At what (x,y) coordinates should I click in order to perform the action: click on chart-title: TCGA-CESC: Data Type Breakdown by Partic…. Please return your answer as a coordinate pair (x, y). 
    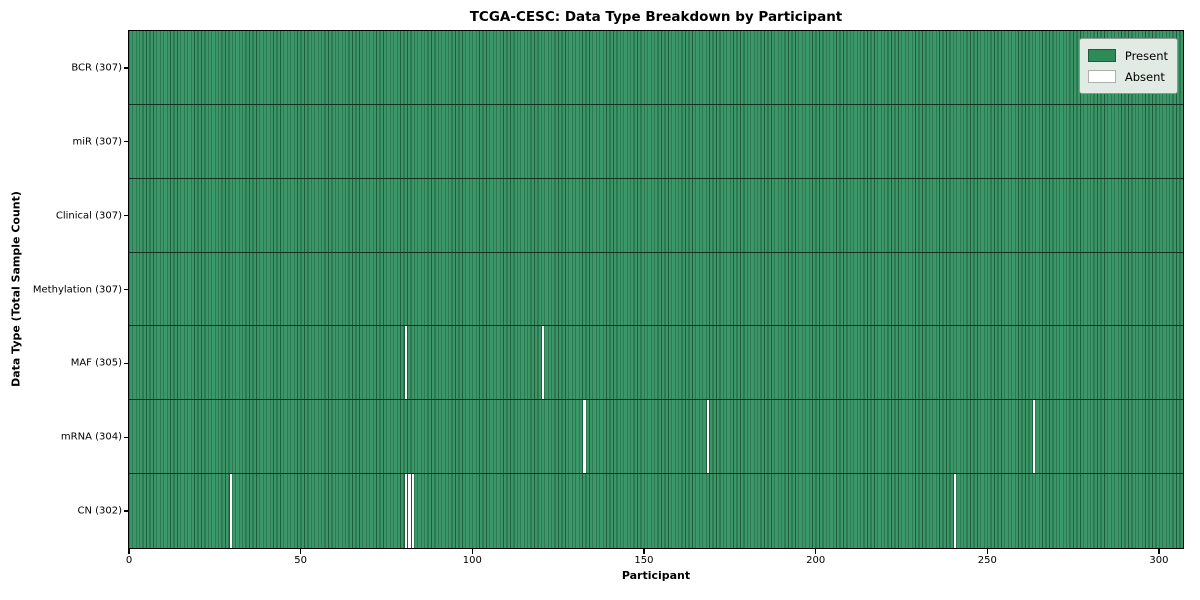
    Looking at the image, I should click on (656, 17).